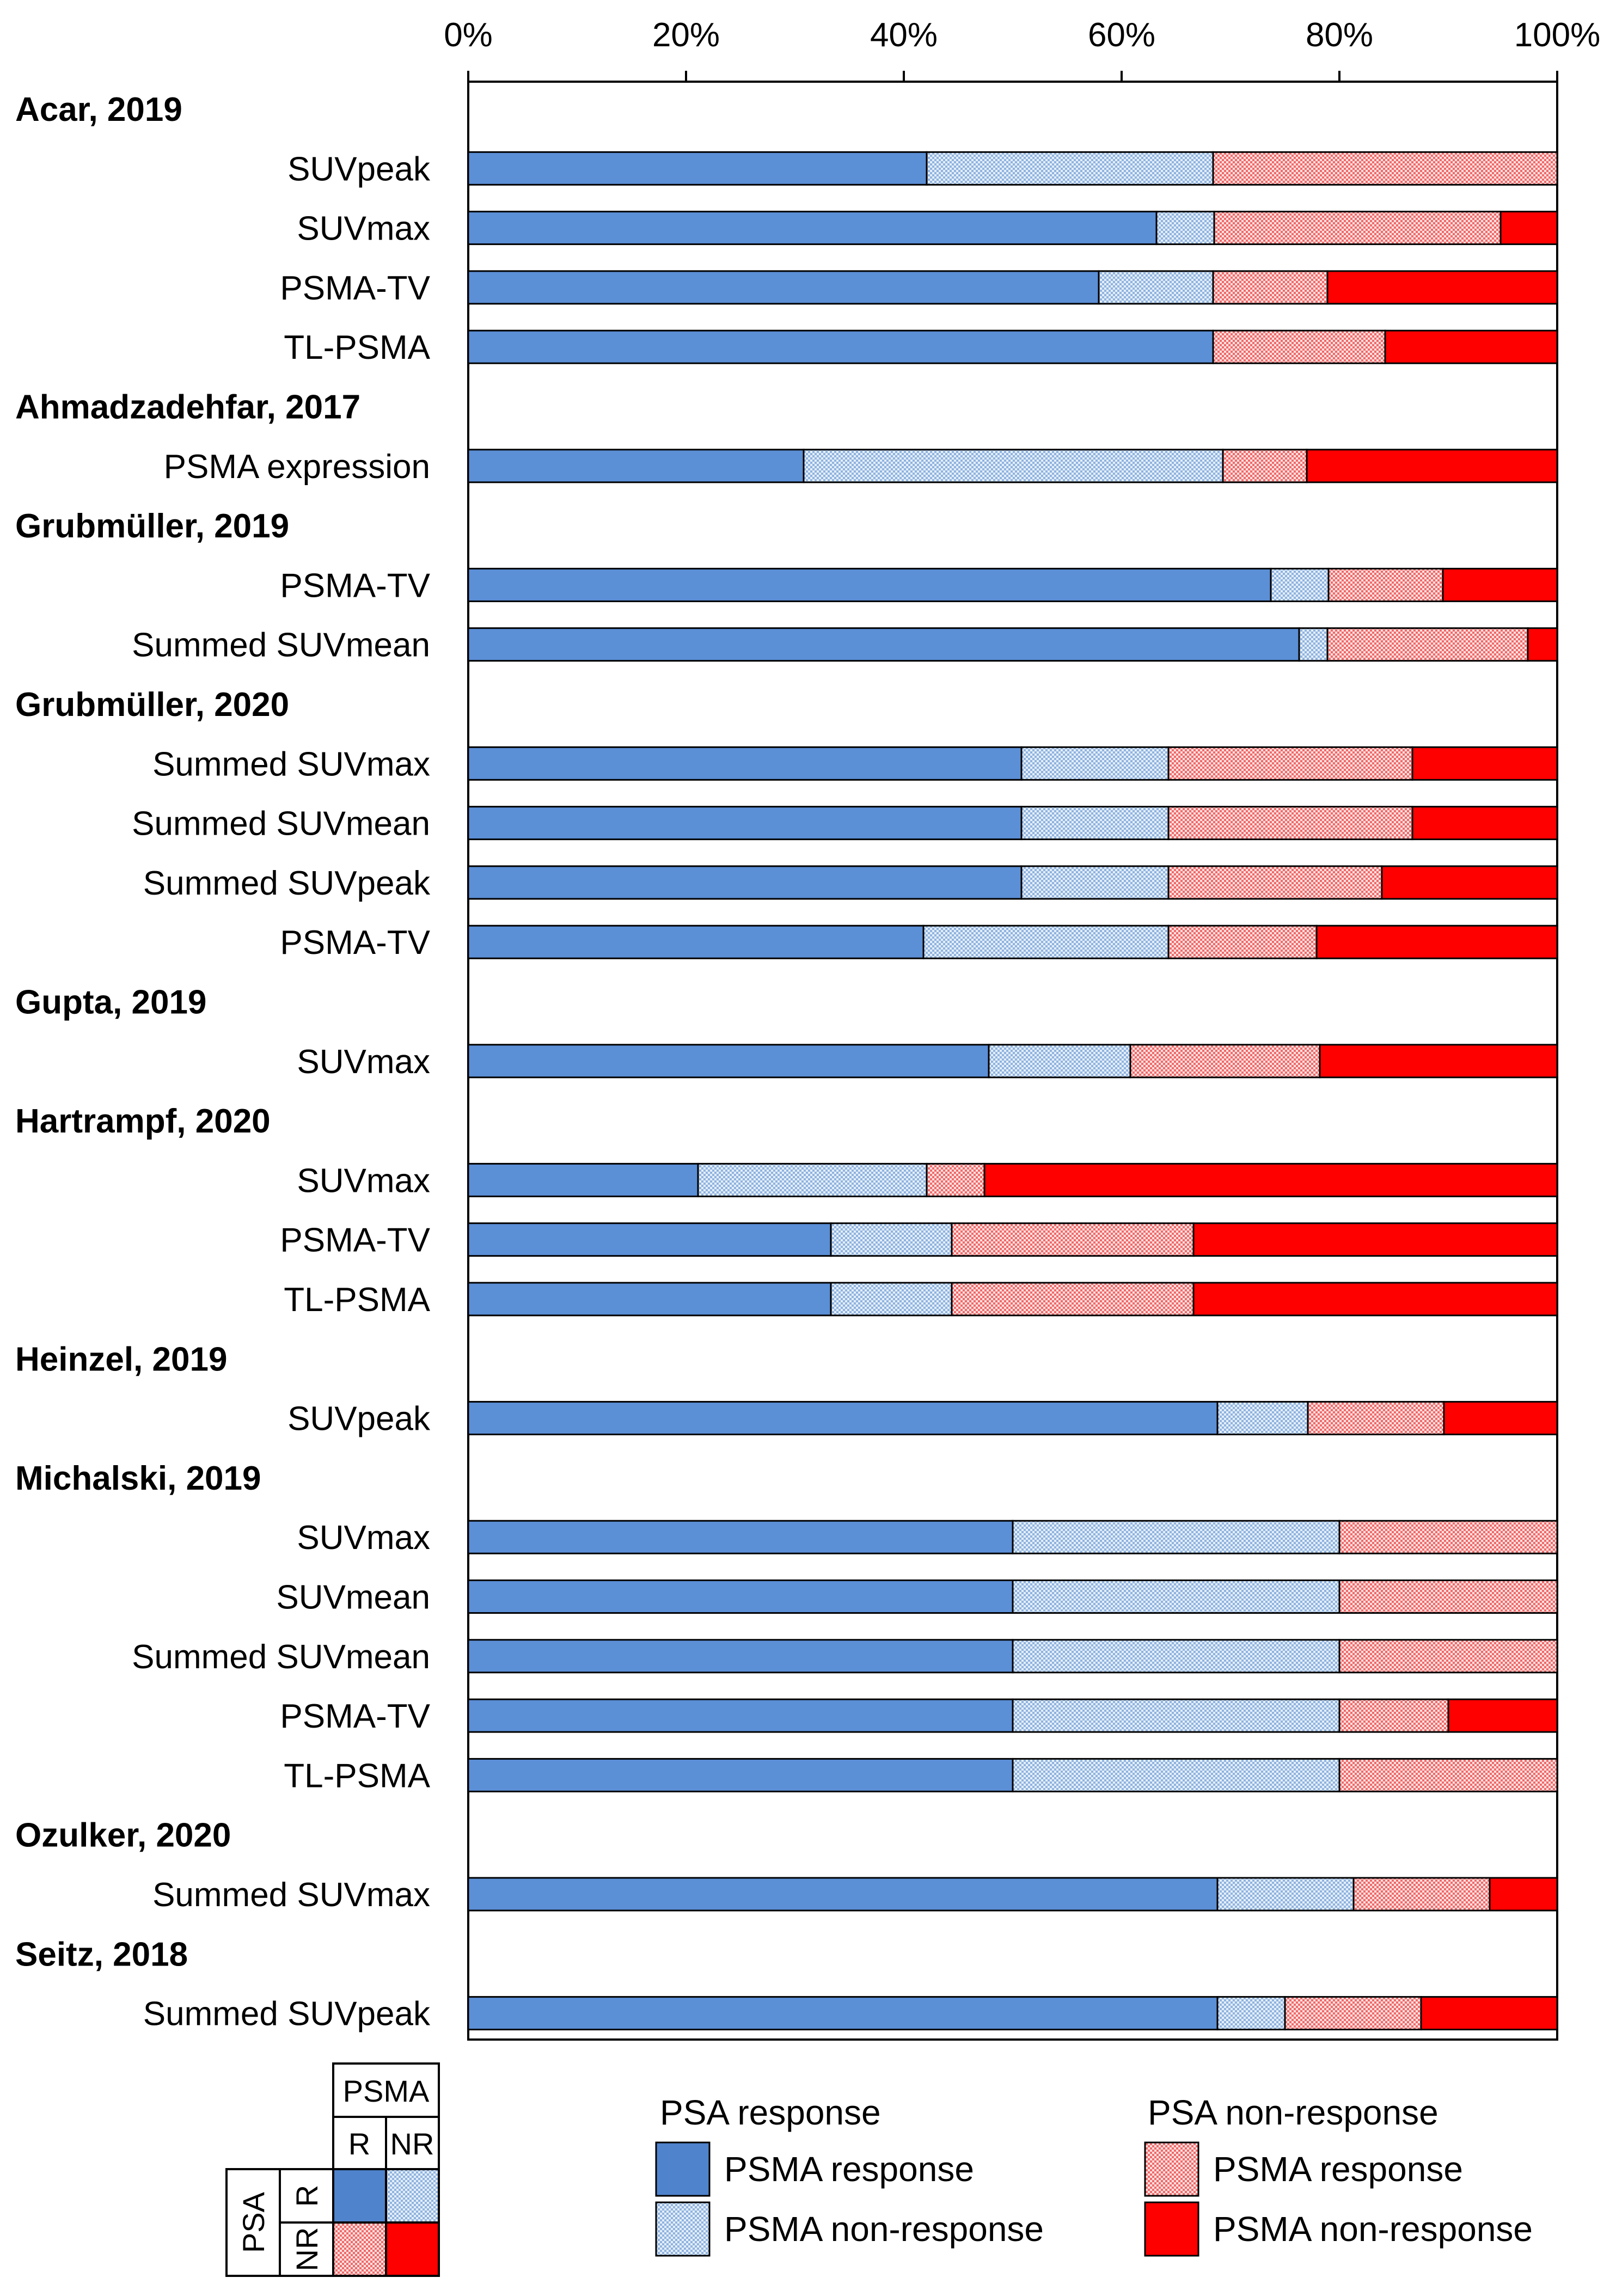 This screenshot has height=2296, width=1616. Describe the element at coordinates (469, 35) in the screenshot. I see `x-tick-label: 0%` at that location.